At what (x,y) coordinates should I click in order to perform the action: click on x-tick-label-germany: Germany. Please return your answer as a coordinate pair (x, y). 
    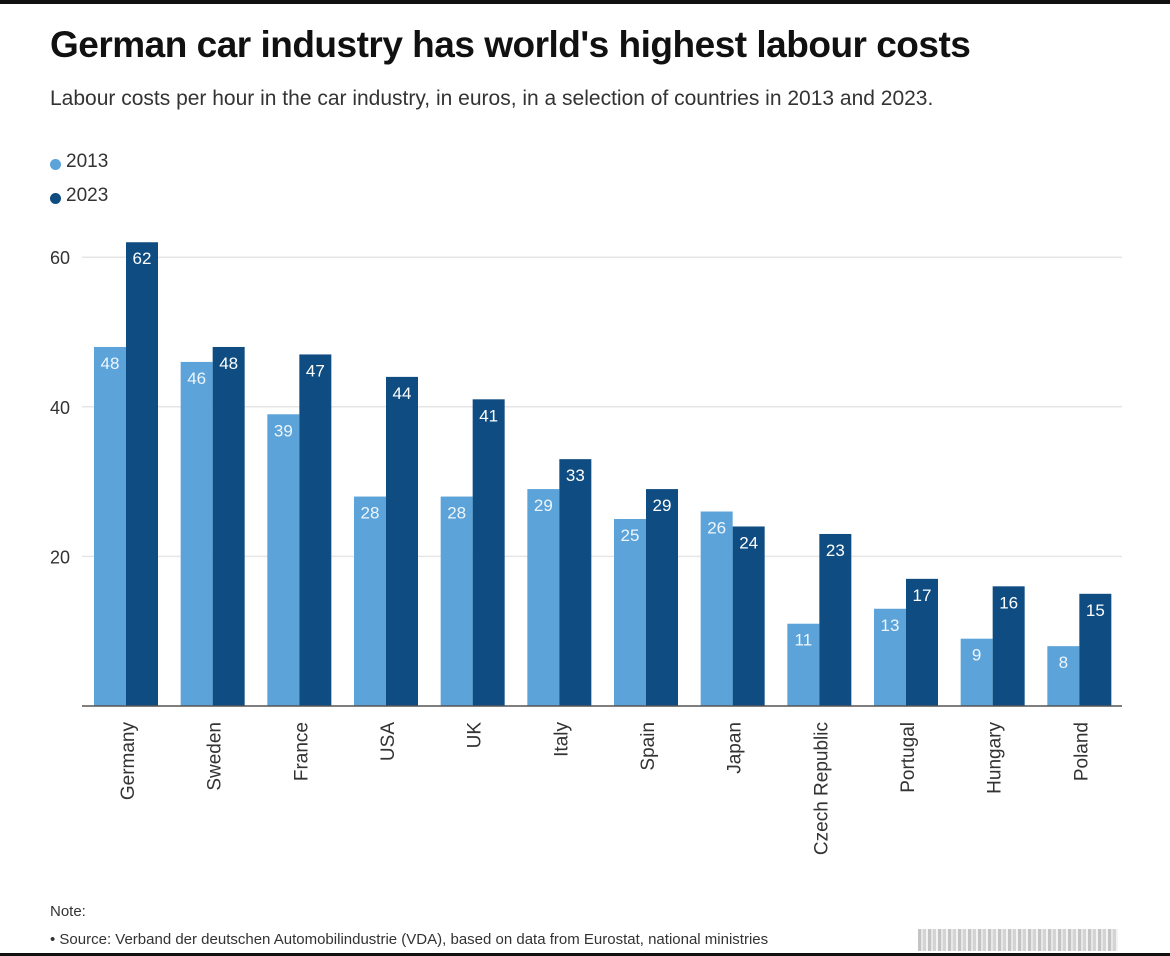
    Looking at the image, I should click on (128, 761).